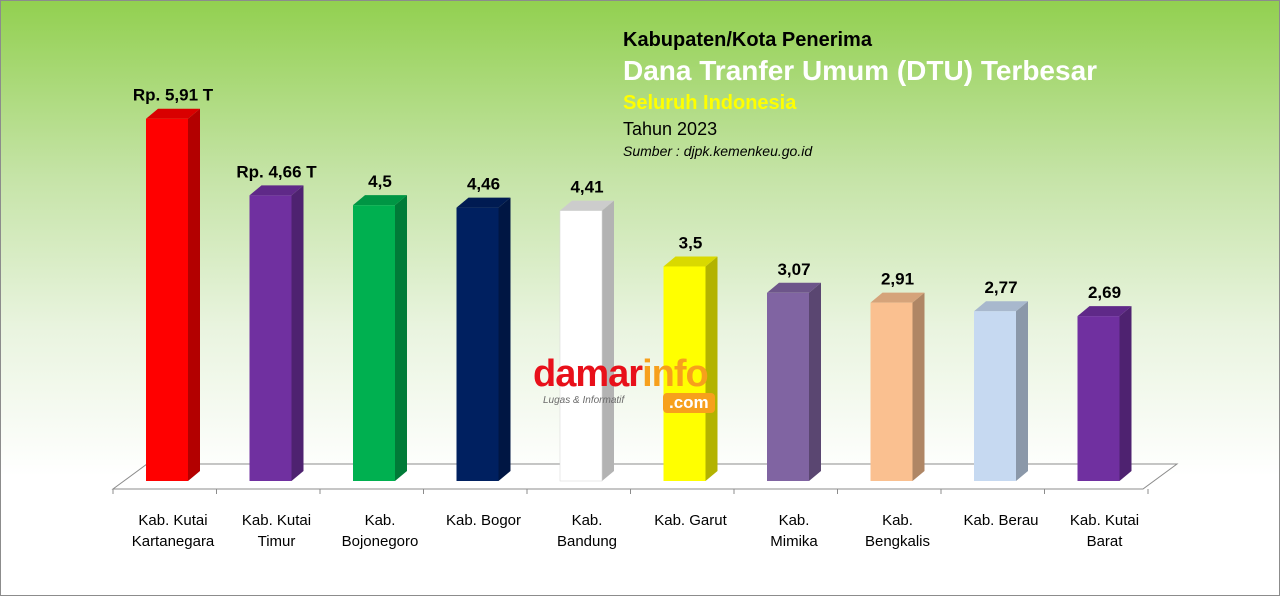  Describe the element at coordinates (173, 531) in the screenshot. I see `category-label: Kab. Kutai Kartanegara` at that location.